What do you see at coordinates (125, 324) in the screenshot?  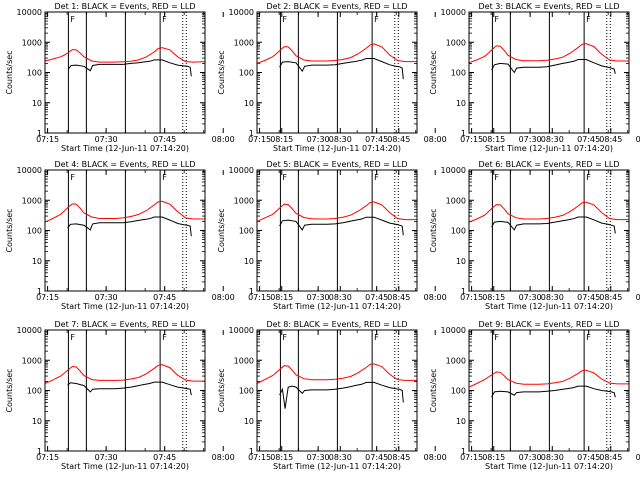 I see `panel-title: Det 7: BLACK = Events, RED = LLD` at bounding box center [125, 324].